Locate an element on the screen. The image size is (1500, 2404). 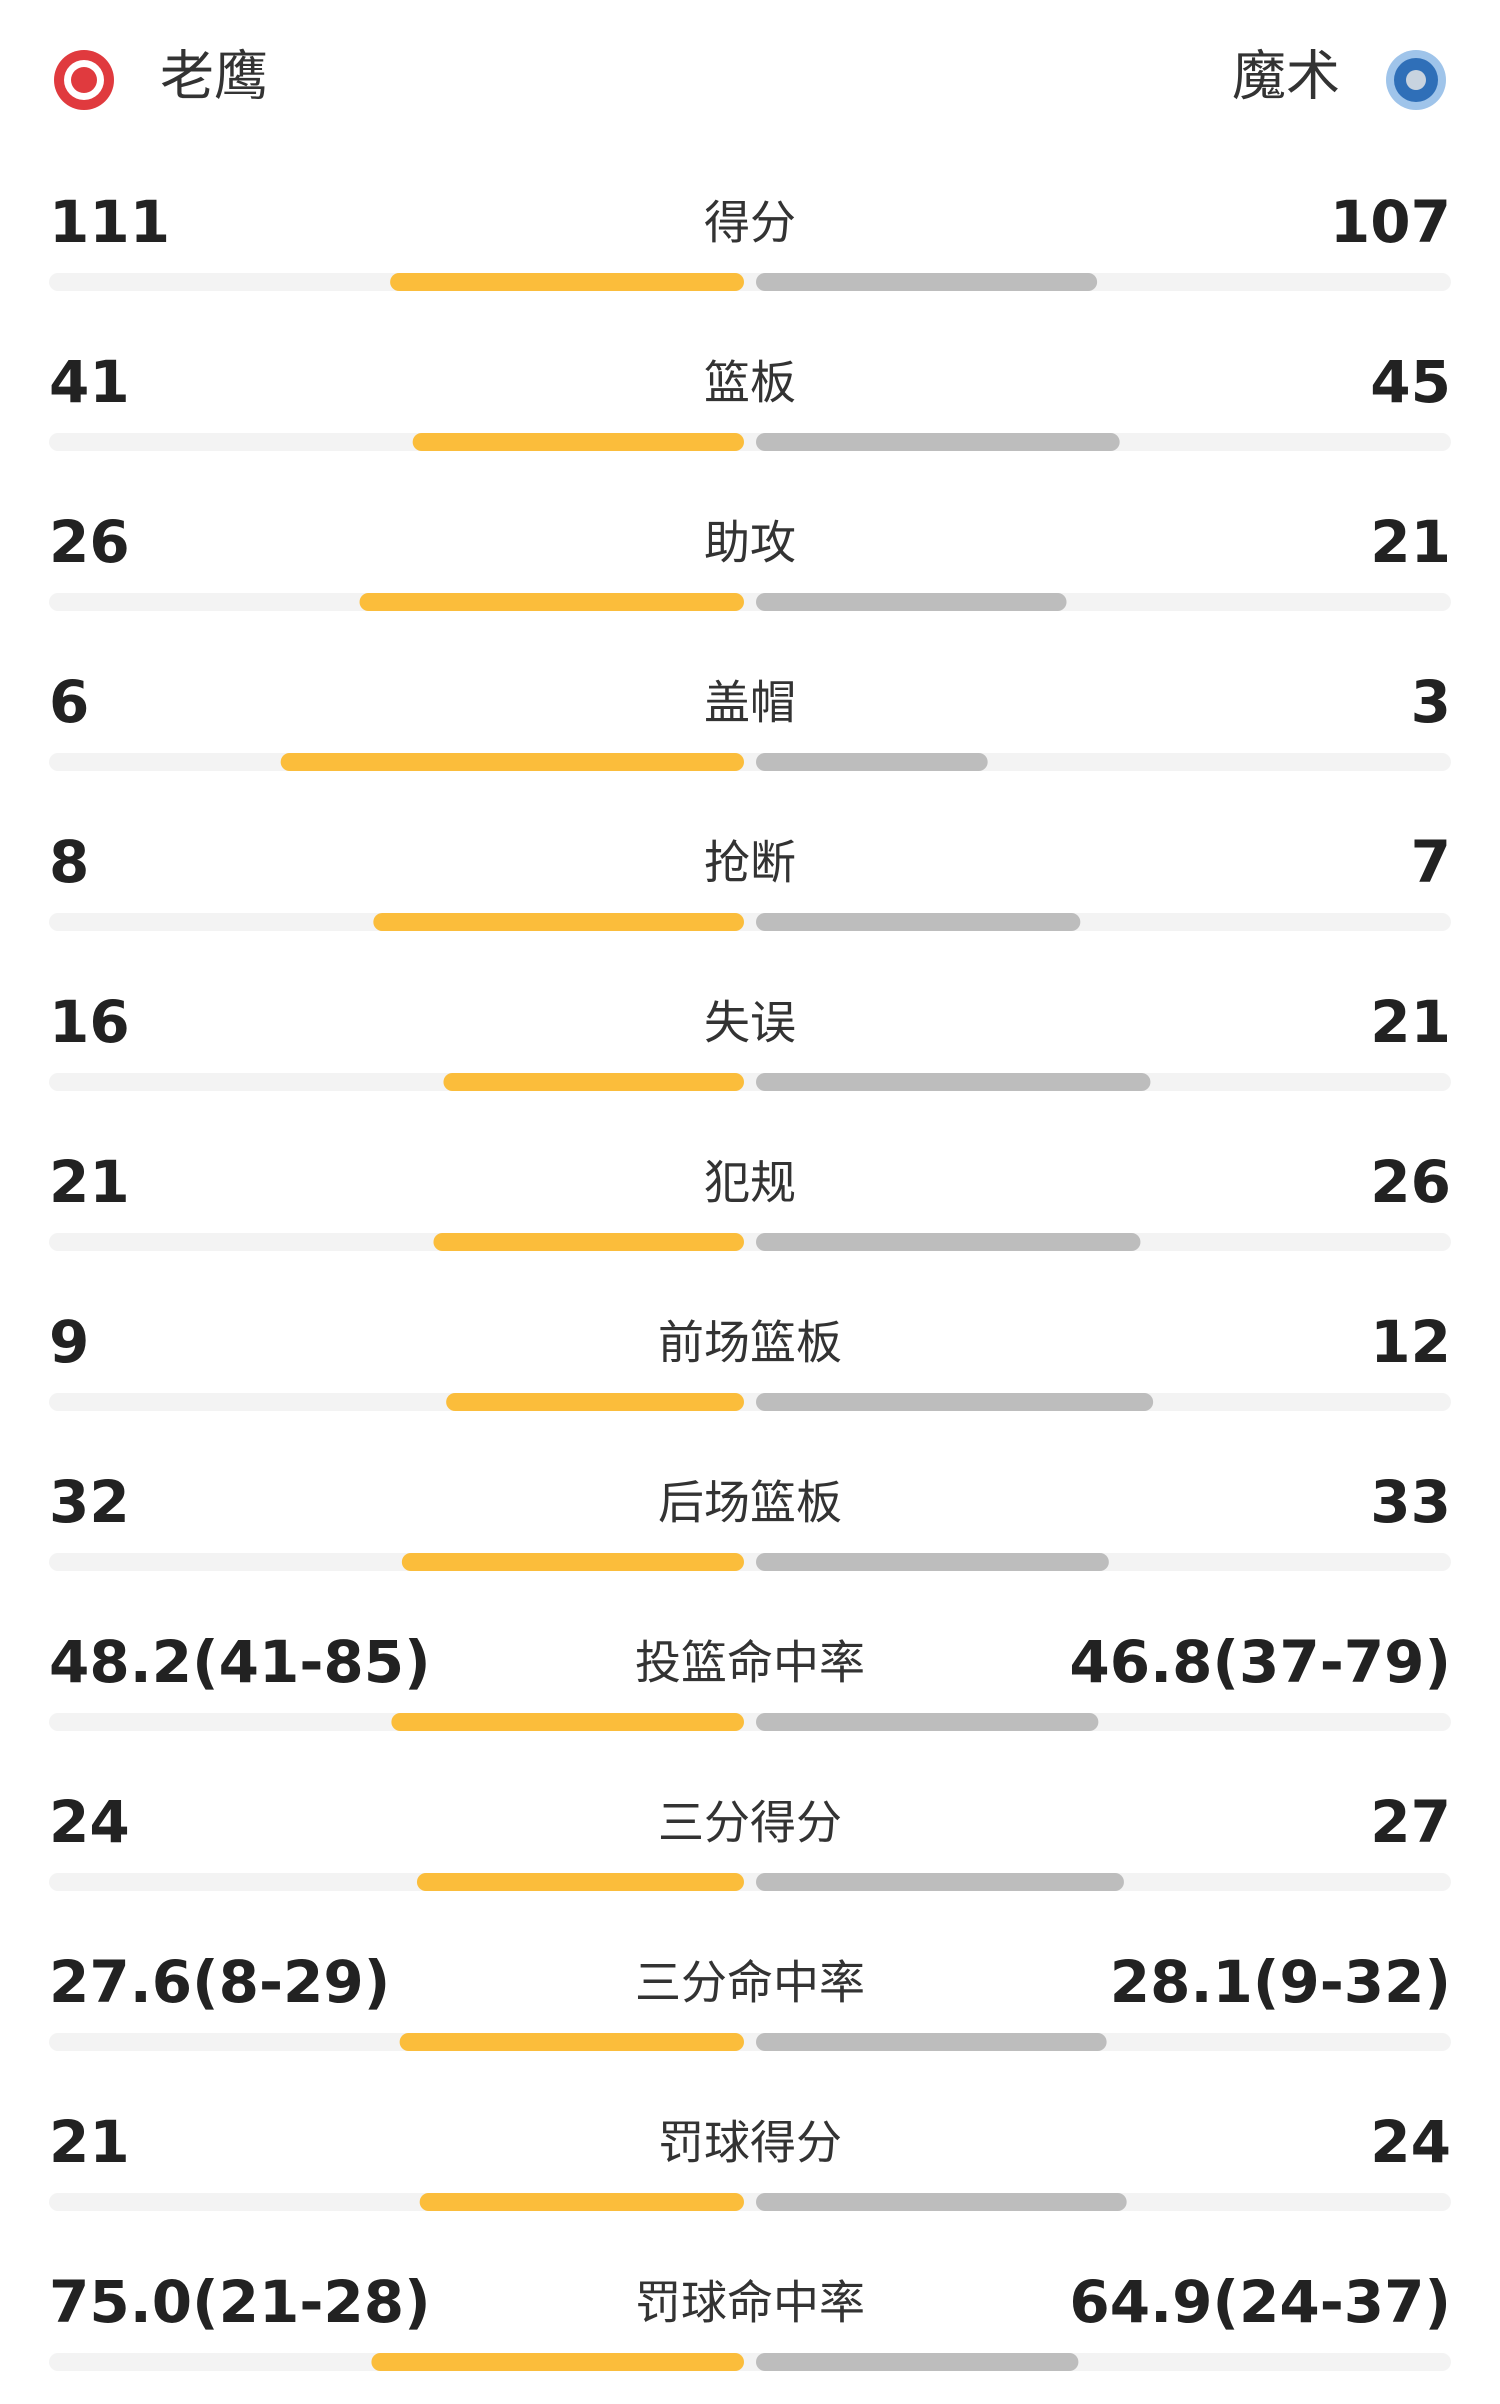
away-team: 魔术 is located at coordinates (1286, 76).